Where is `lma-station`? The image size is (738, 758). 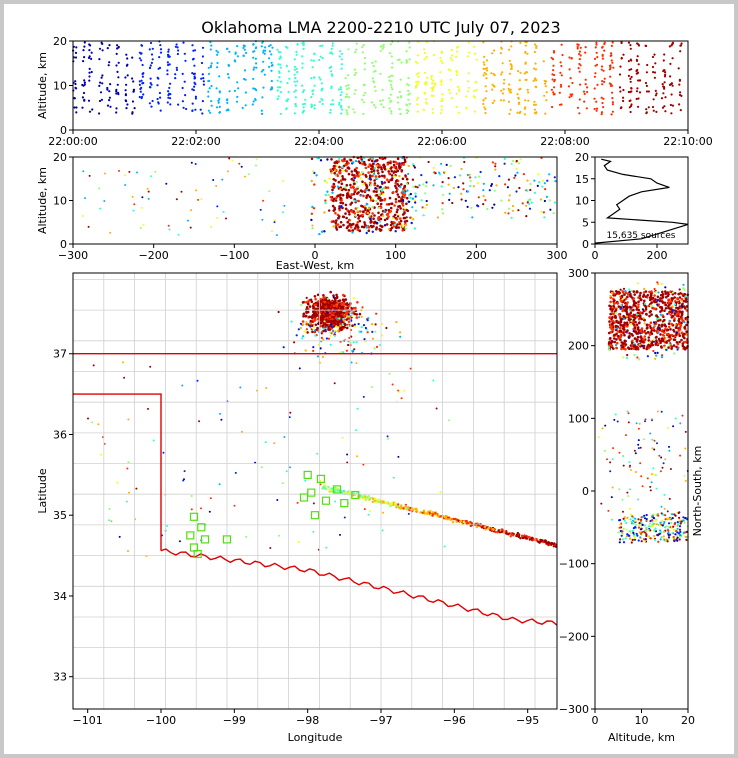
lma-station is located at coordinates (227, 539).